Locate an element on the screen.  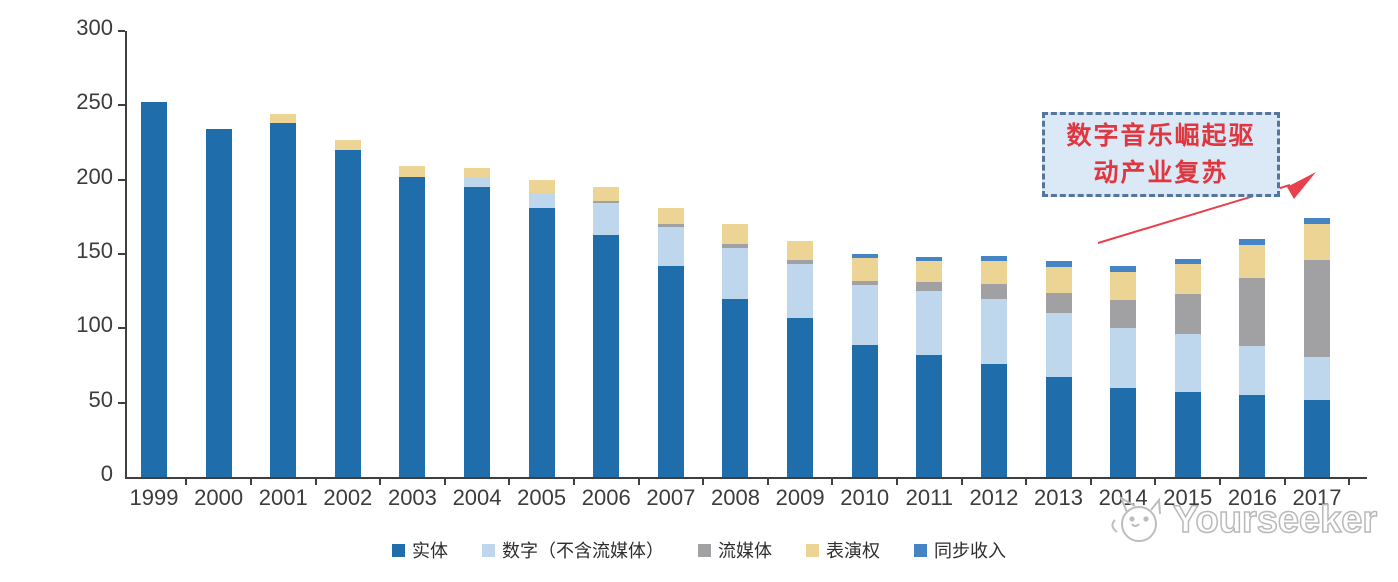
bar-2008 is located at coordinates (735, 350).